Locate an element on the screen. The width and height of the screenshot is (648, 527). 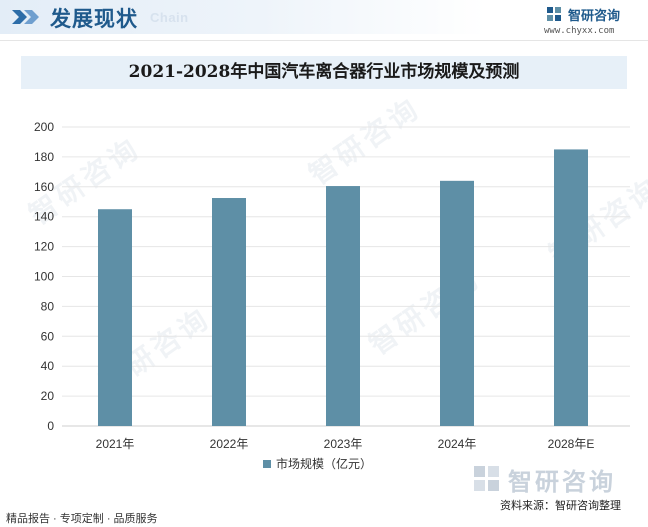
brand-name: 智研咨询 is located at coordinates (594, 15).